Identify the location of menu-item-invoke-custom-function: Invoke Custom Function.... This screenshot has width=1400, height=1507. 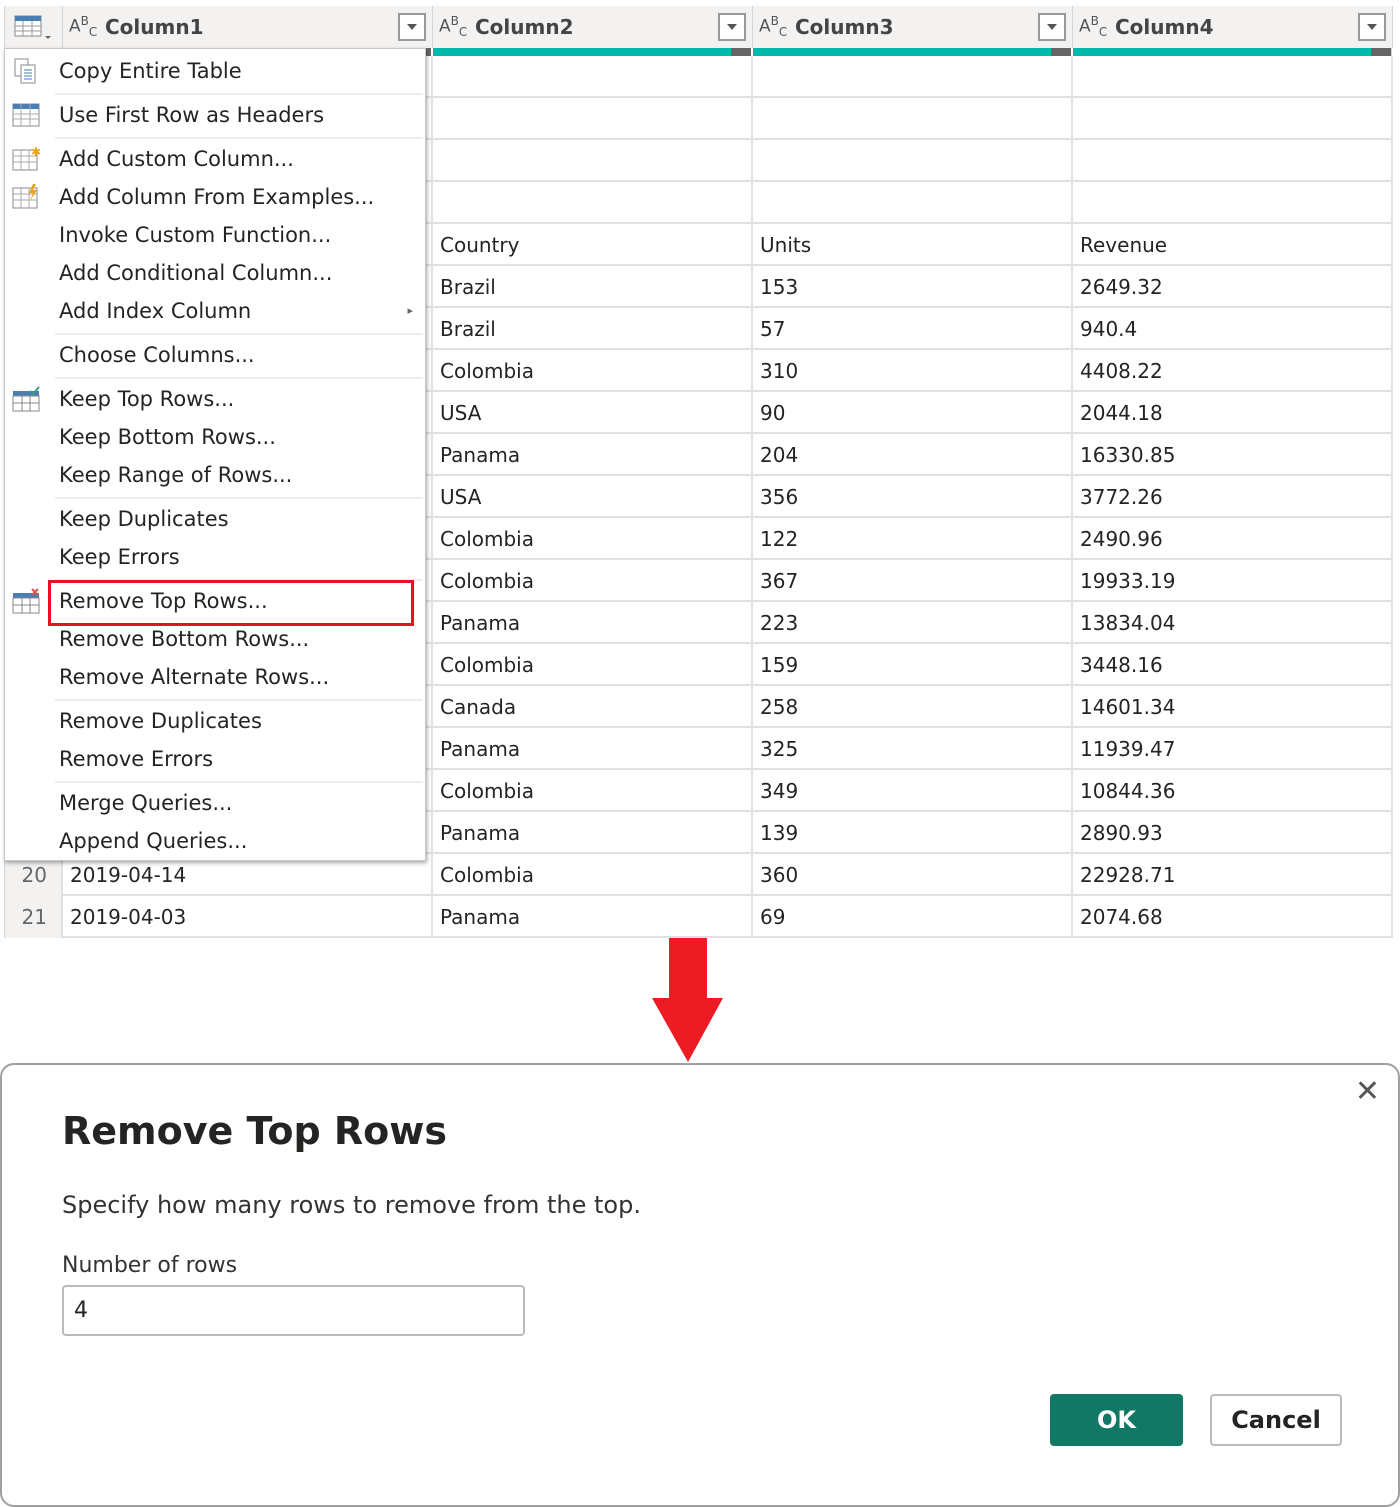
(215, 235).